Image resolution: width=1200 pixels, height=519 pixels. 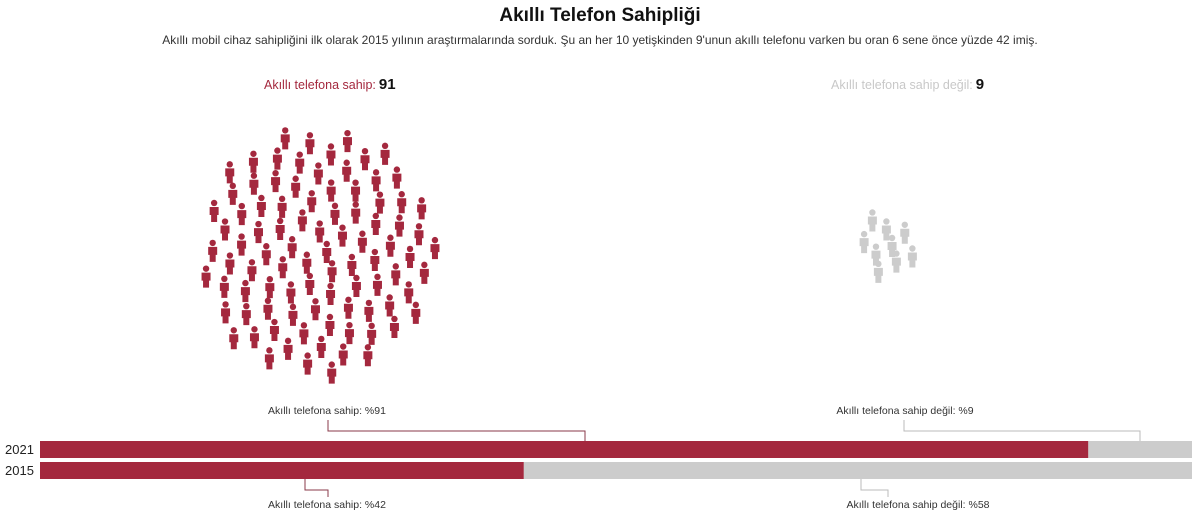 What do you see at coordinates (1022, 430) in the screenshot?
I see `leader-2021-not` at bounding box center [1022, 430].